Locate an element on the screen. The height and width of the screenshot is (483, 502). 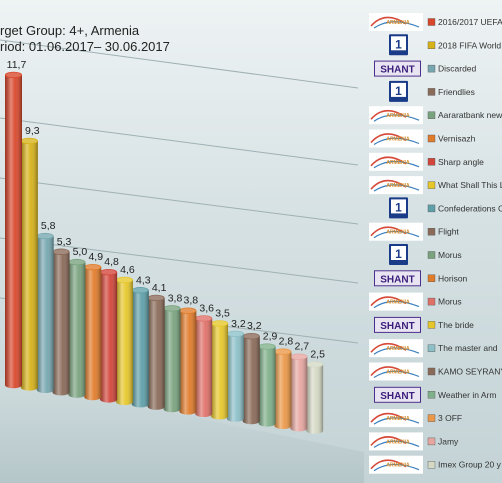
legend-entry: SHANT Horison is located at coordinates (421, 278).